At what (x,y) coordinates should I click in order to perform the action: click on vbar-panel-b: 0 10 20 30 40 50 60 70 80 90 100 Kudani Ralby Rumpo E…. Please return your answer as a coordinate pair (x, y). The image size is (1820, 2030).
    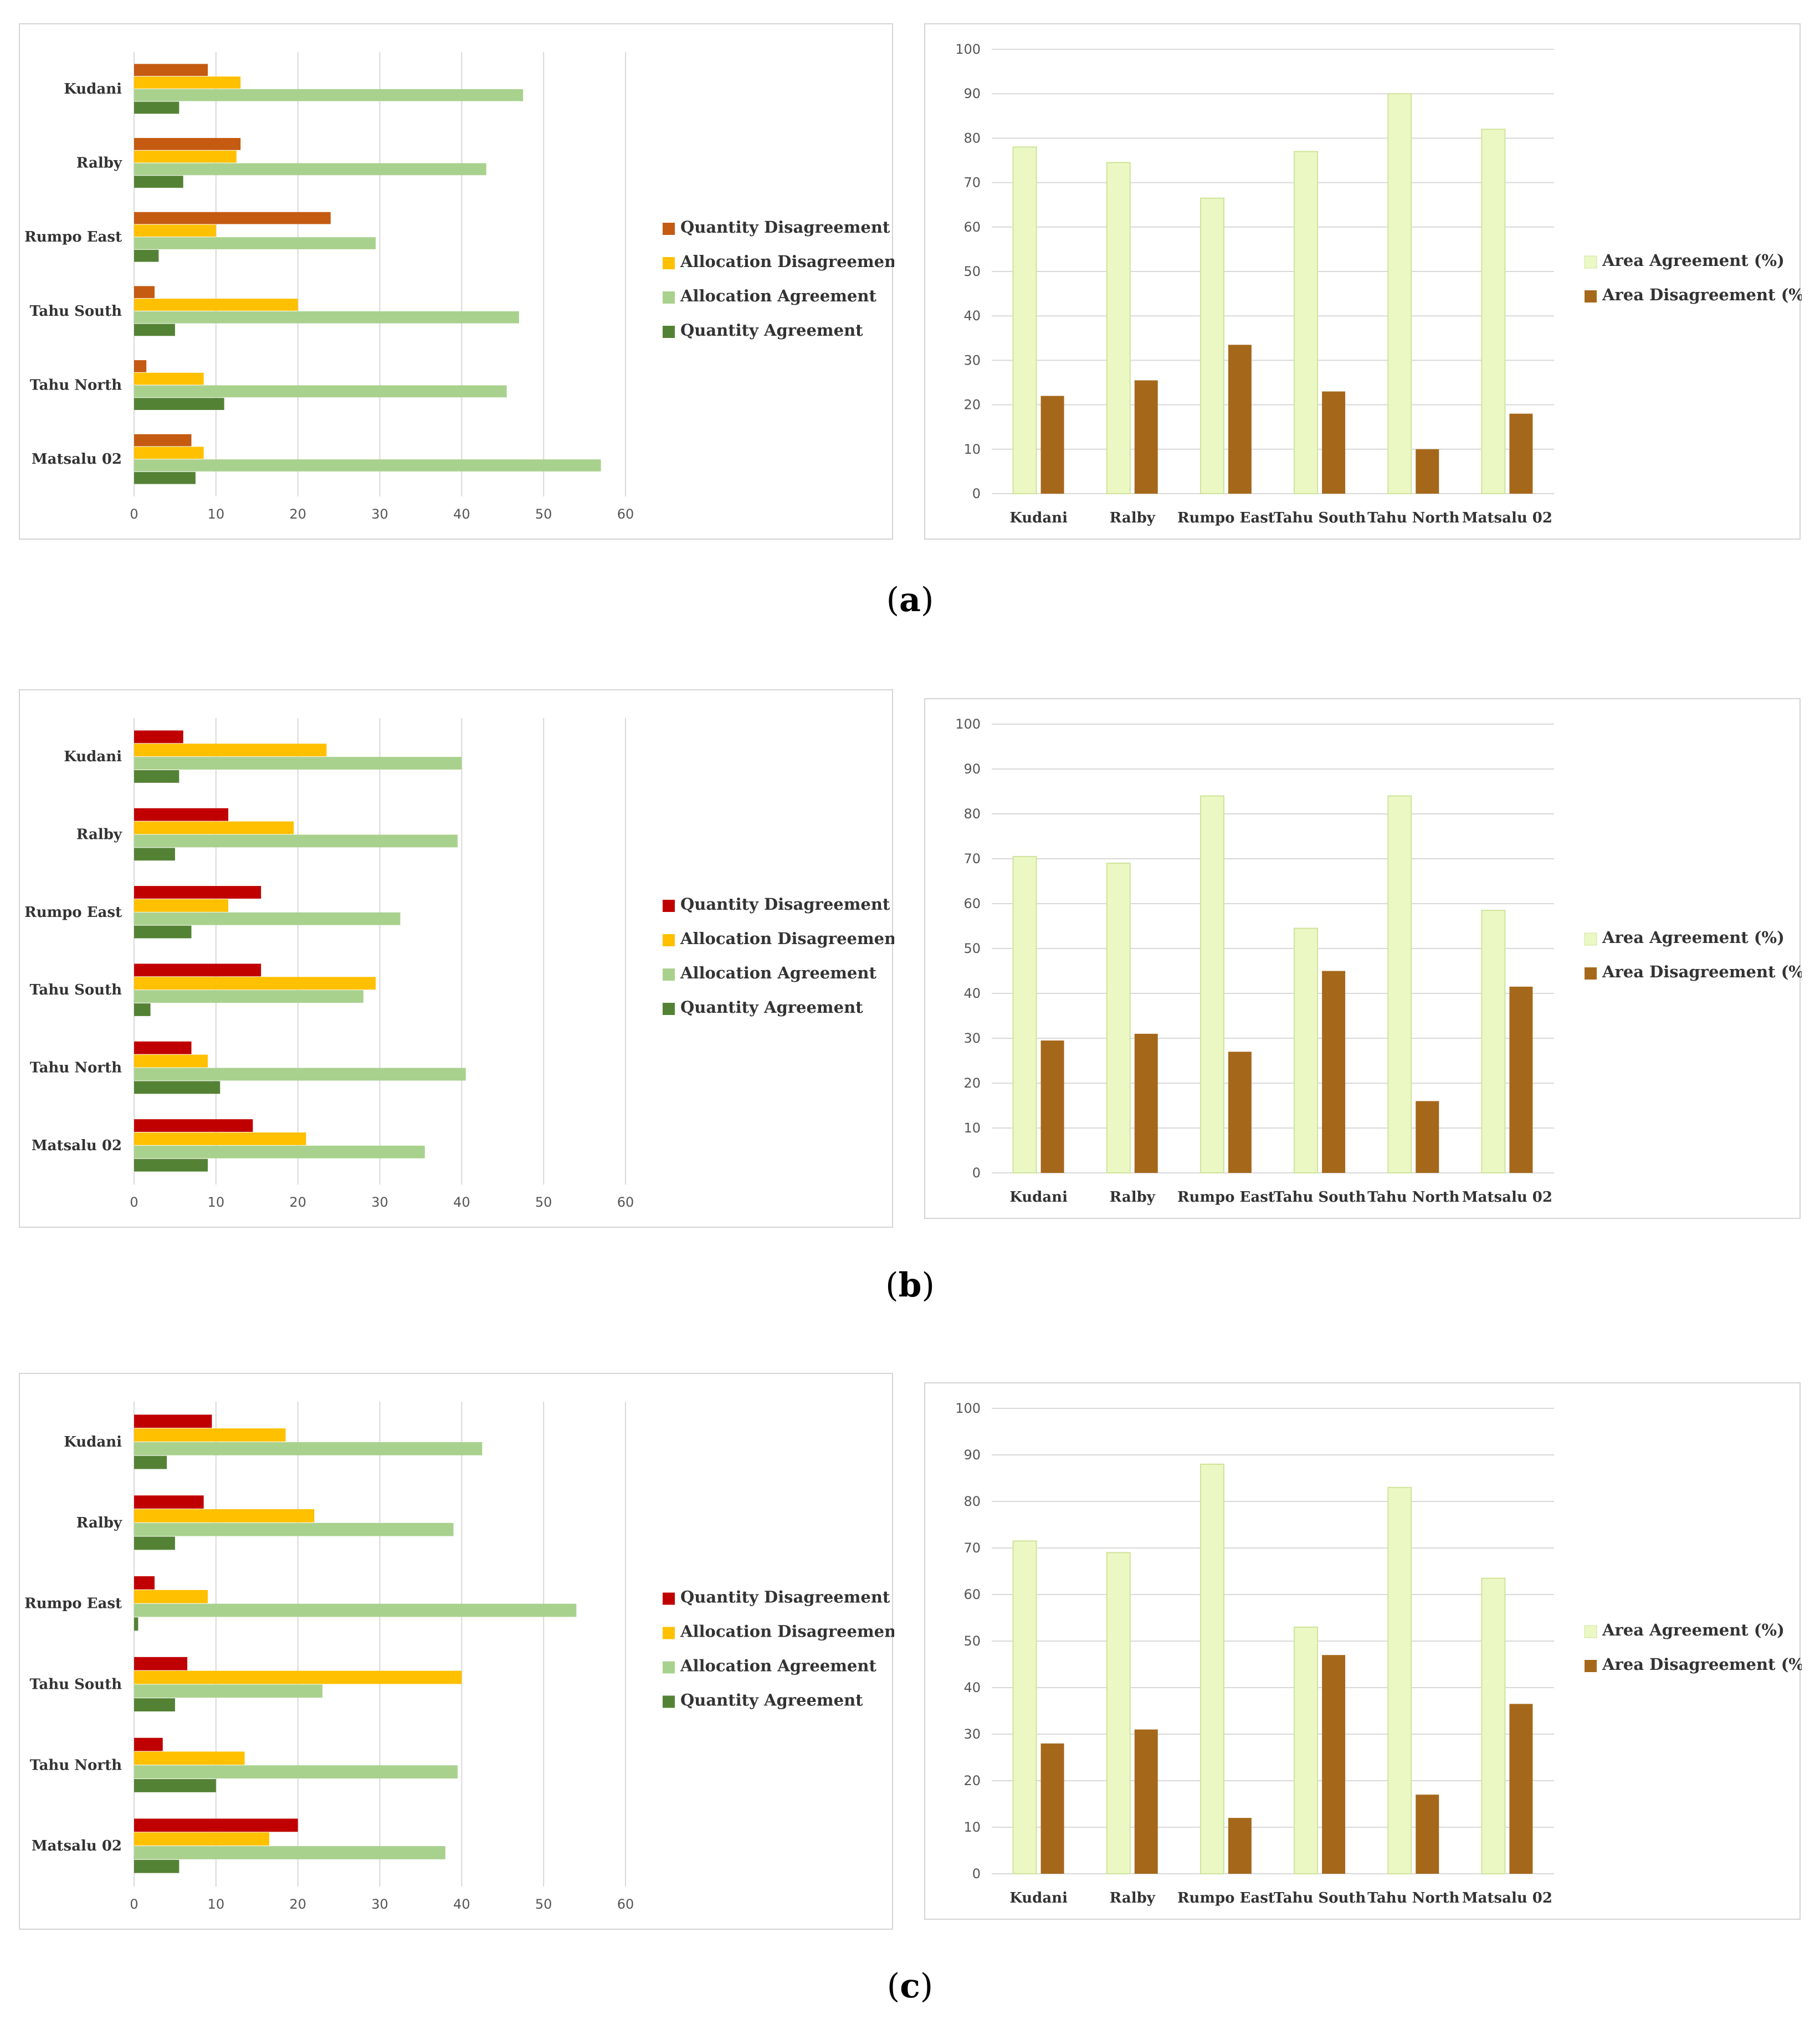
    Looking at the image, I should click on (1363, 958).